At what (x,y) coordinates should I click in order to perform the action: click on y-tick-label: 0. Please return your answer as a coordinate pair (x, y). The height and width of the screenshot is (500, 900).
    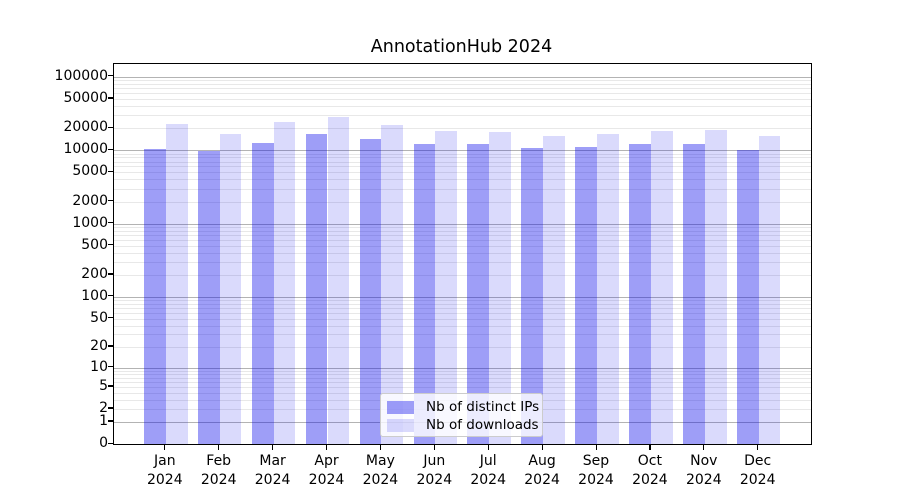
    Looking at the image, I should click on (103, 443).